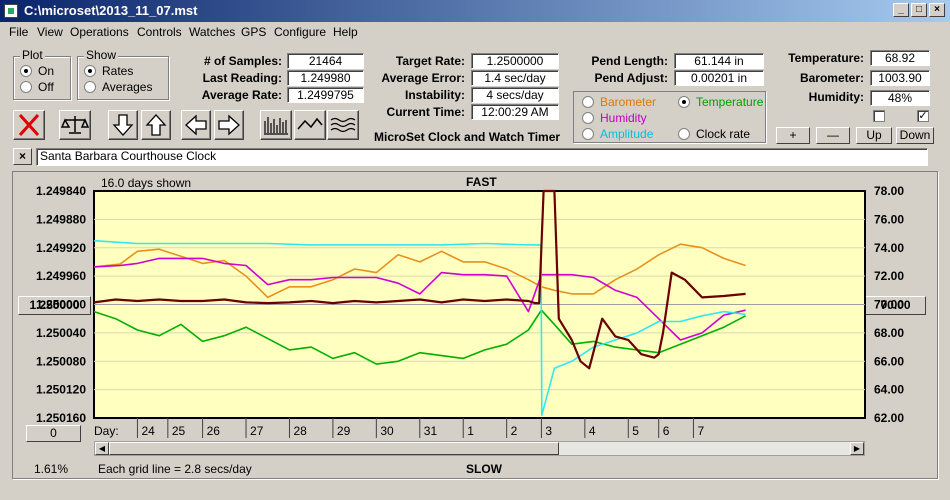 The height and width of the screenshot is (500, 950). Describe the element at coordinates (434, 95) in the screenshot. I see `instability-label: Instability:` at that location.